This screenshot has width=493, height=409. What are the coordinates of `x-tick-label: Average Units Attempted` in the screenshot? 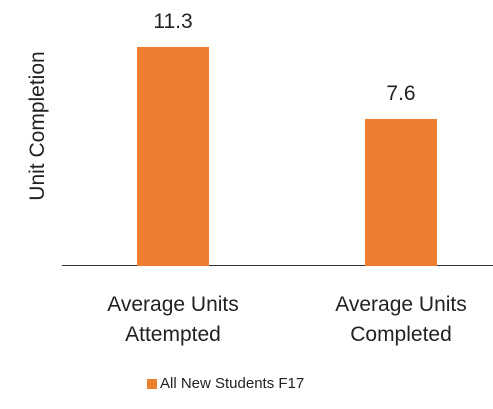 It's located at (173, 319).